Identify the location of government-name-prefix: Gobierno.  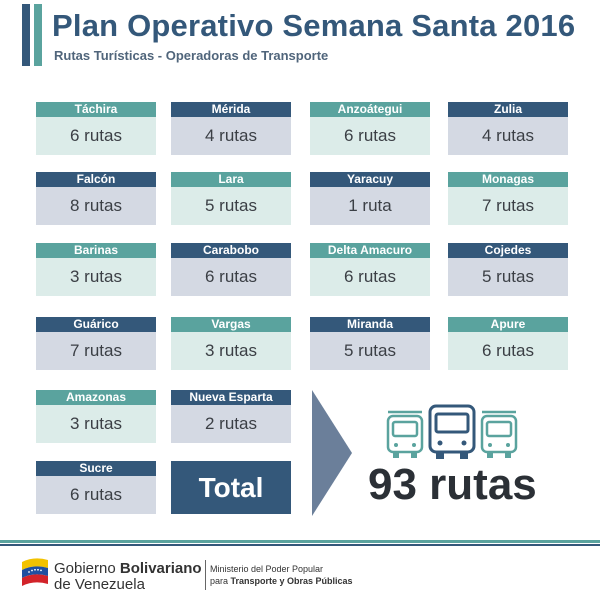
(87, 568).